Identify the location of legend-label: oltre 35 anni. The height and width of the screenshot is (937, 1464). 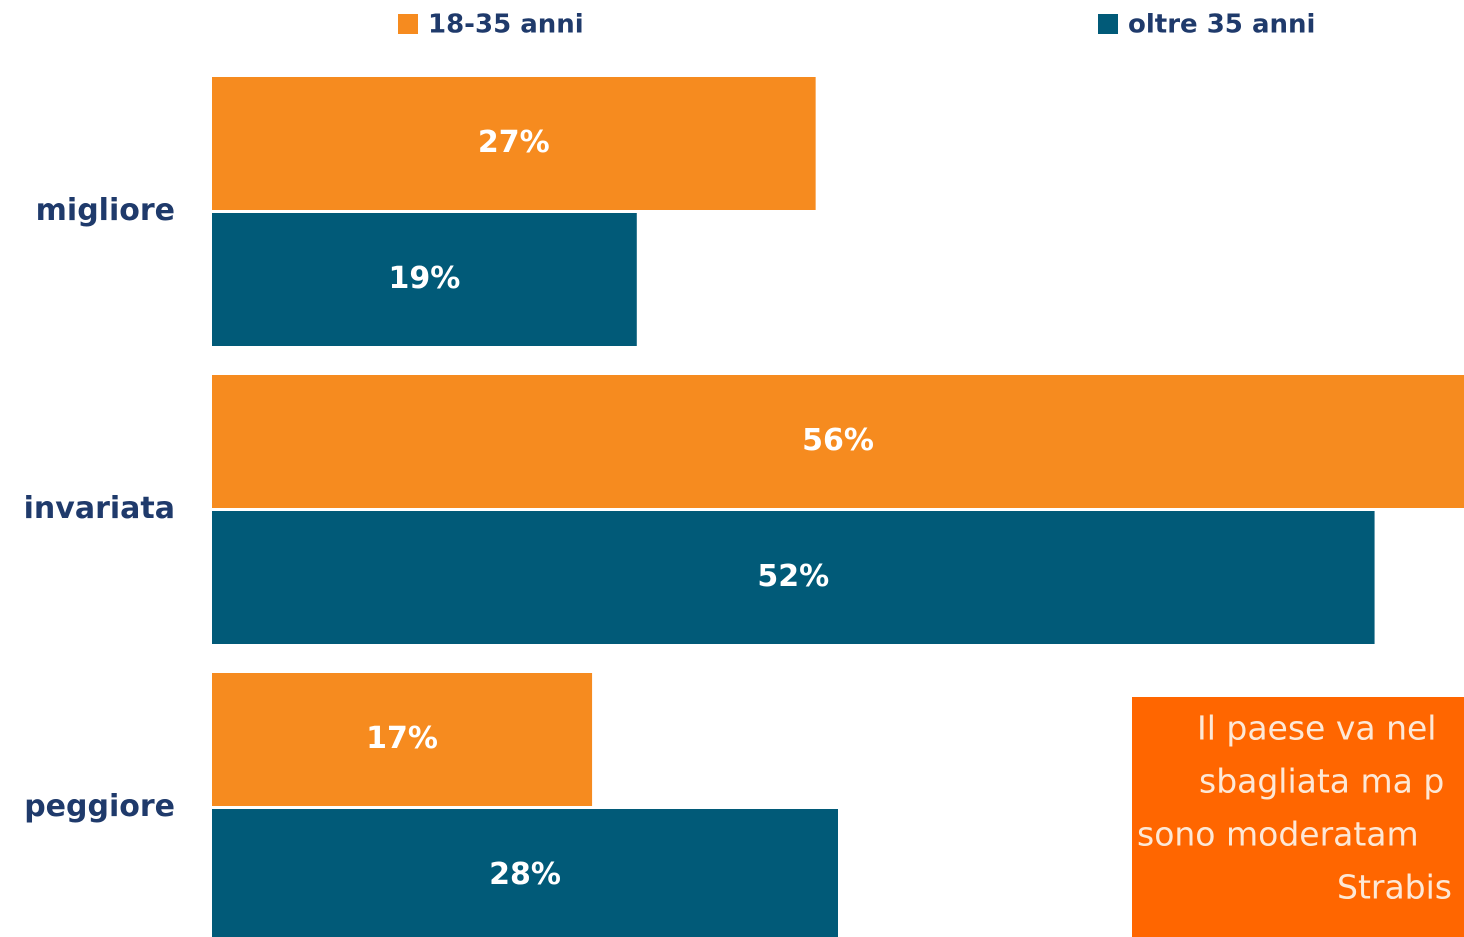
(1221, 25).